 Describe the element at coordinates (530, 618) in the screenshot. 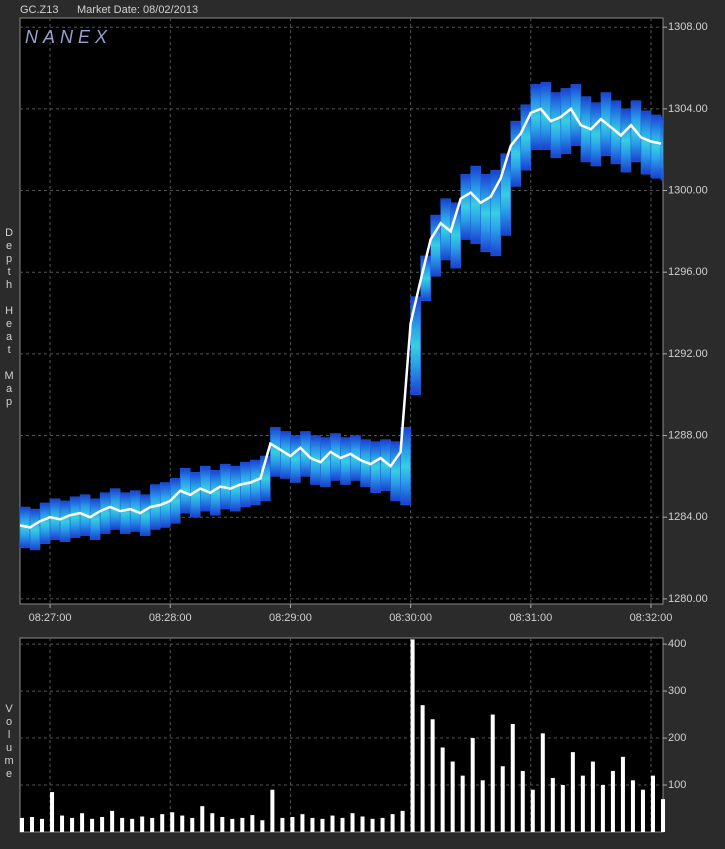

I see `x-tick-label: 08:31:00` at that location.